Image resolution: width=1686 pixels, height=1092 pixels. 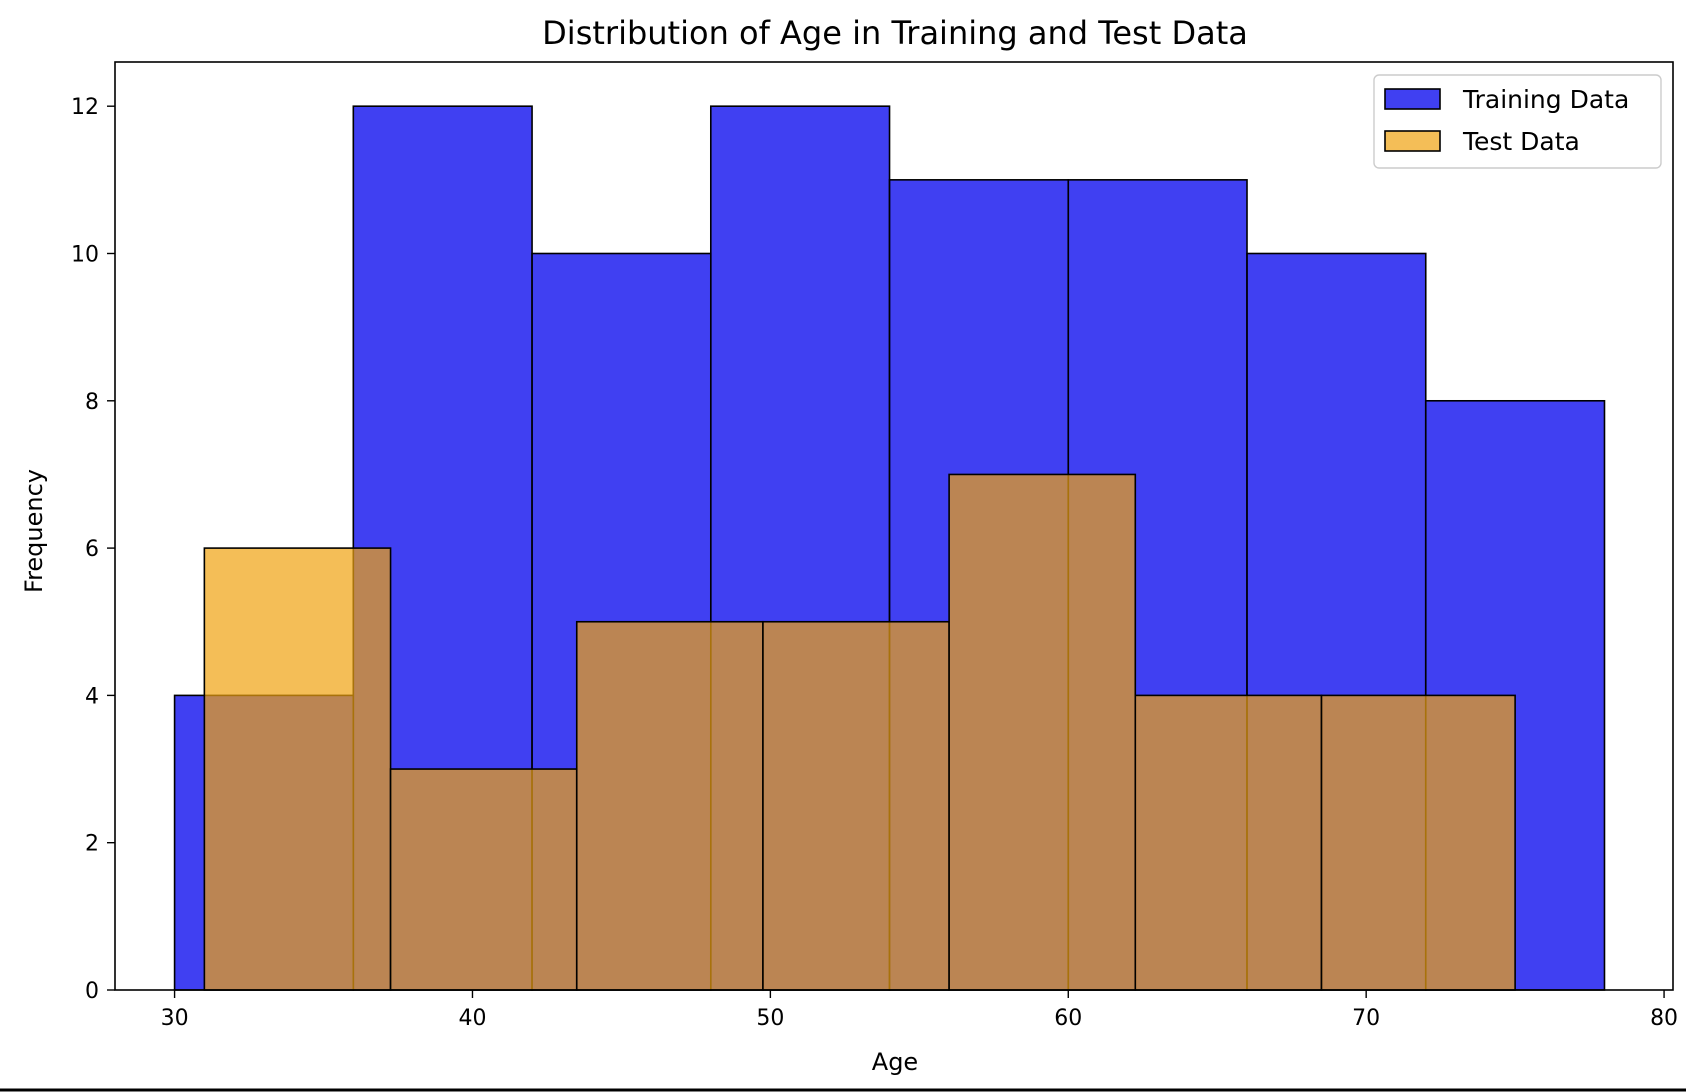 What do you see at coordinates (1664, 1018) in the screenshot?
I see `x-tick-label-80: 80` at bounding box center [1664, 1018].